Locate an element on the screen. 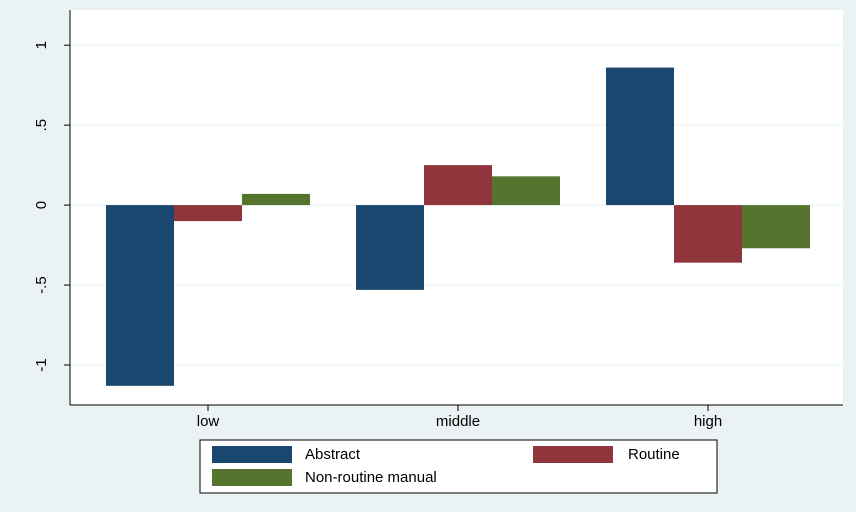 This screenshot has width=856, height=512. x-tick-label: low is located at coordinates (208, 421).